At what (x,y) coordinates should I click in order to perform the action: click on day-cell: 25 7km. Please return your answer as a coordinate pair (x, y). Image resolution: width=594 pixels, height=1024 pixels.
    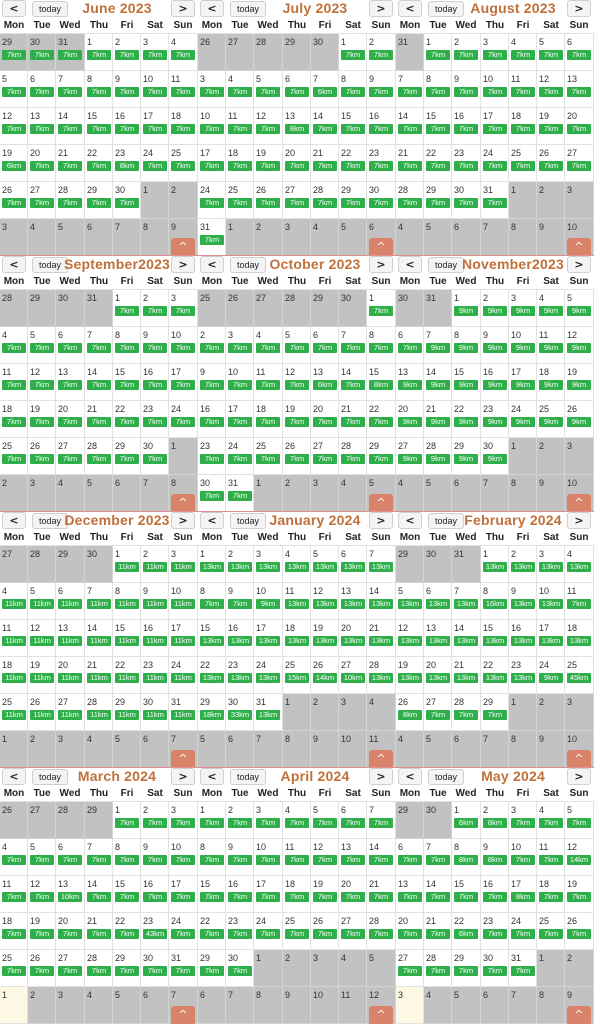
    Looking at the image, I should click on (523, 163).